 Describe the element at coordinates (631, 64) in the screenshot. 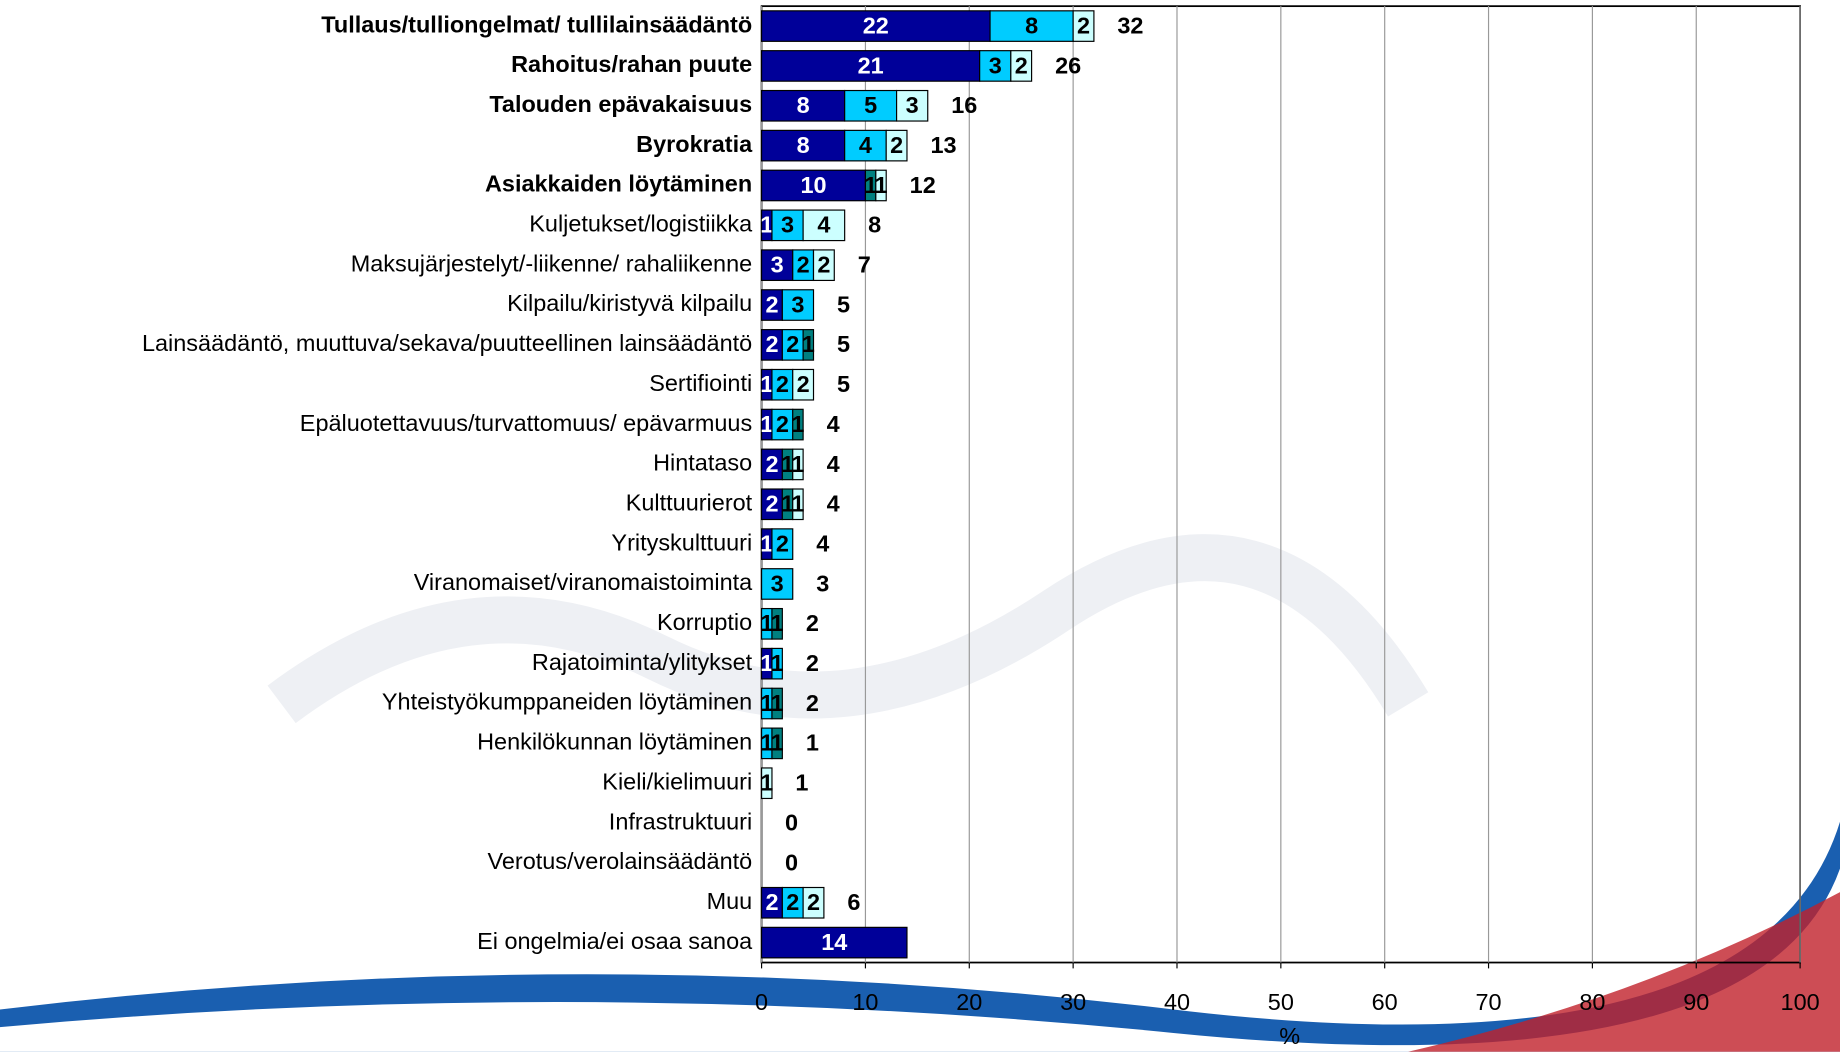

I see `y-tick-label: Rahoitus/rahan puute` at that location.